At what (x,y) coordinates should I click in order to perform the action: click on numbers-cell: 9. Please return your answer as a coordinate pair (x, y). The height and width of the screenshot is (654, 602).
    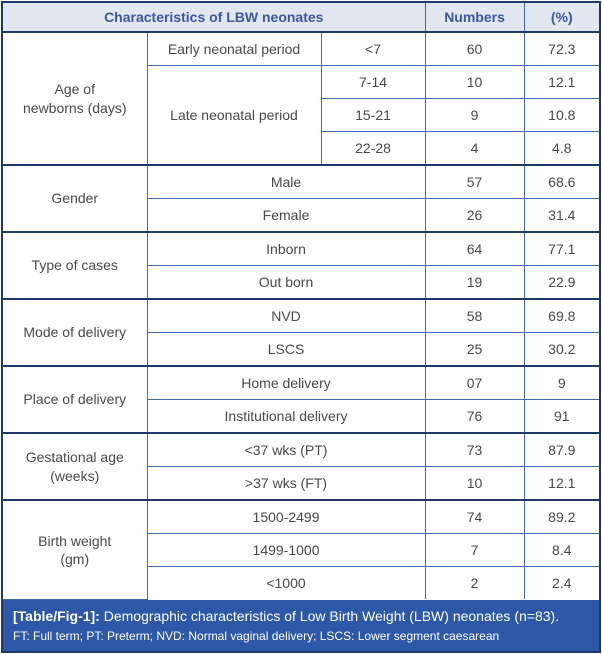
    Looking at the image, I should click on (474, 115).